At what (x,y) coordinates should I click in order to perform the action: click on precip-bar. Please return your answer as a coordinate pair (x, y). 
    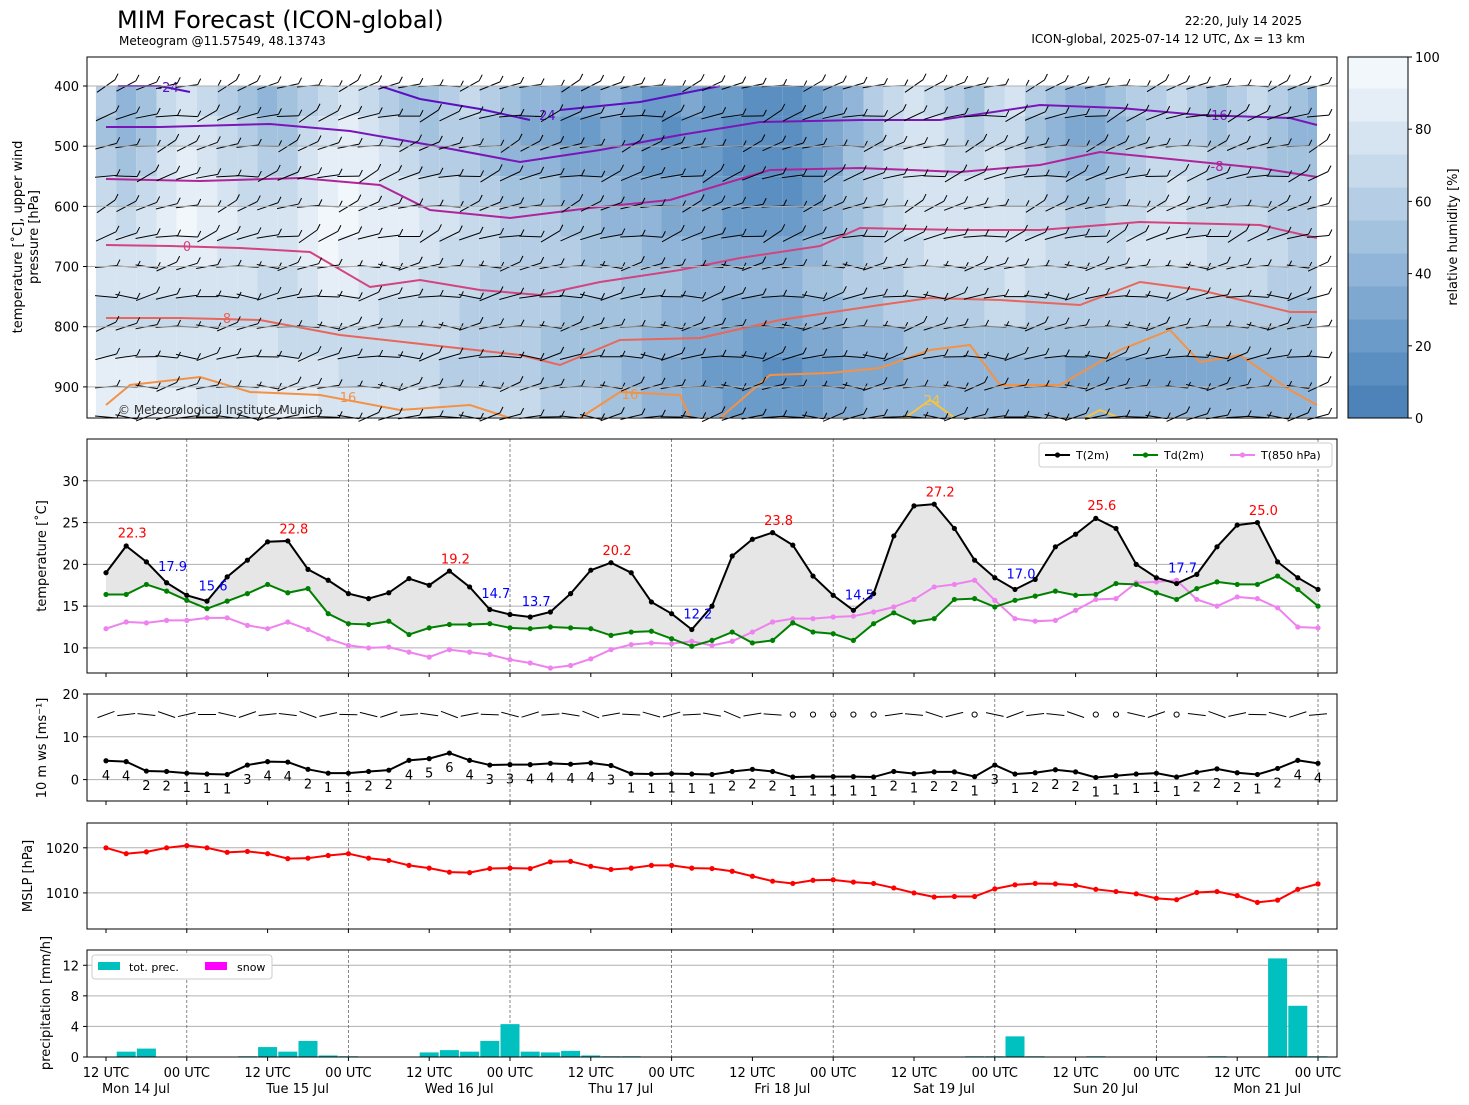
    Looking at the image, I should click on (470, 1054).